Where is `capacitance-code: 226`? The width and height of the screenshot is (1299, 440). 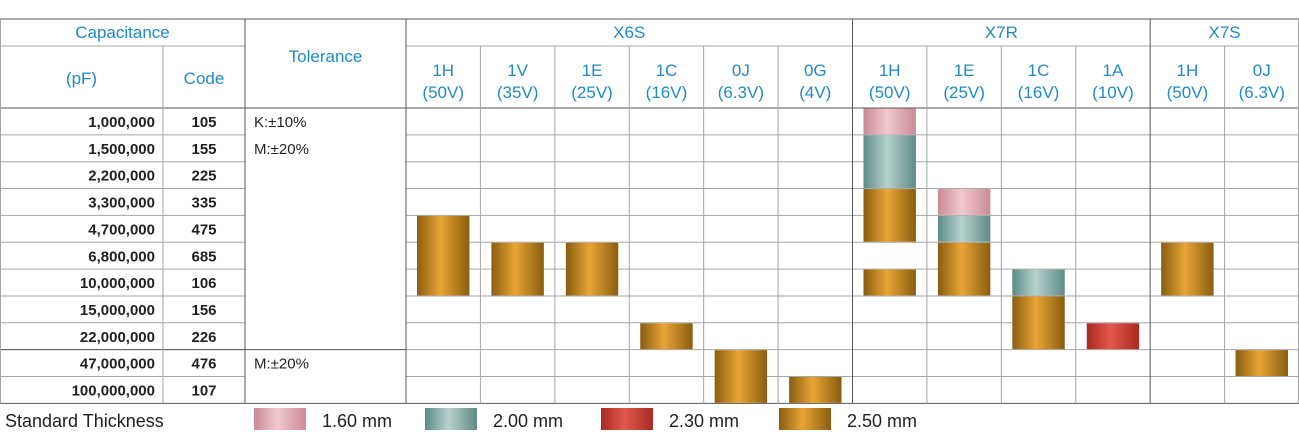
capacitance-code: 226 is located at coordinates (203, 337).